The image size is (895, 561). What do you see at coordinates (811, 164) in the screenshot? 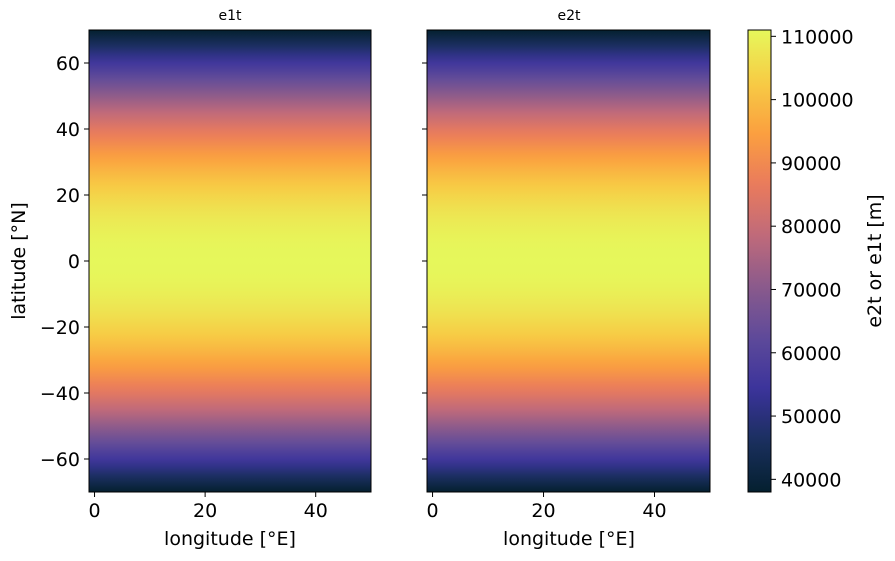
I see `colorbar-tick-label: 90000` at bounding box center [811, 164].